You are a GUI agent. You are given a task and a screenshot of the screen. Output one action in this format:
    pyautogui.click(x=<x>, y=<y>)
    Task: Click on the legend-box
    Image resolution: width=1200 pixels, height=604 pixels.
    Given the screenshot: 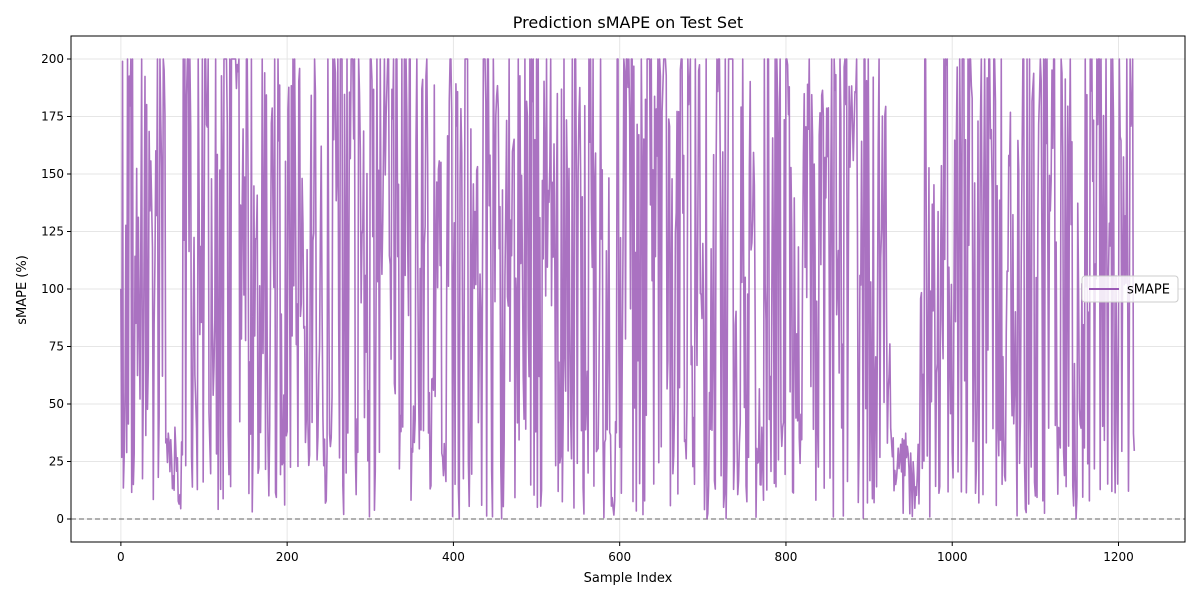 What is the action you would take?
    pyautogui.click(x=1130, y=289)
    